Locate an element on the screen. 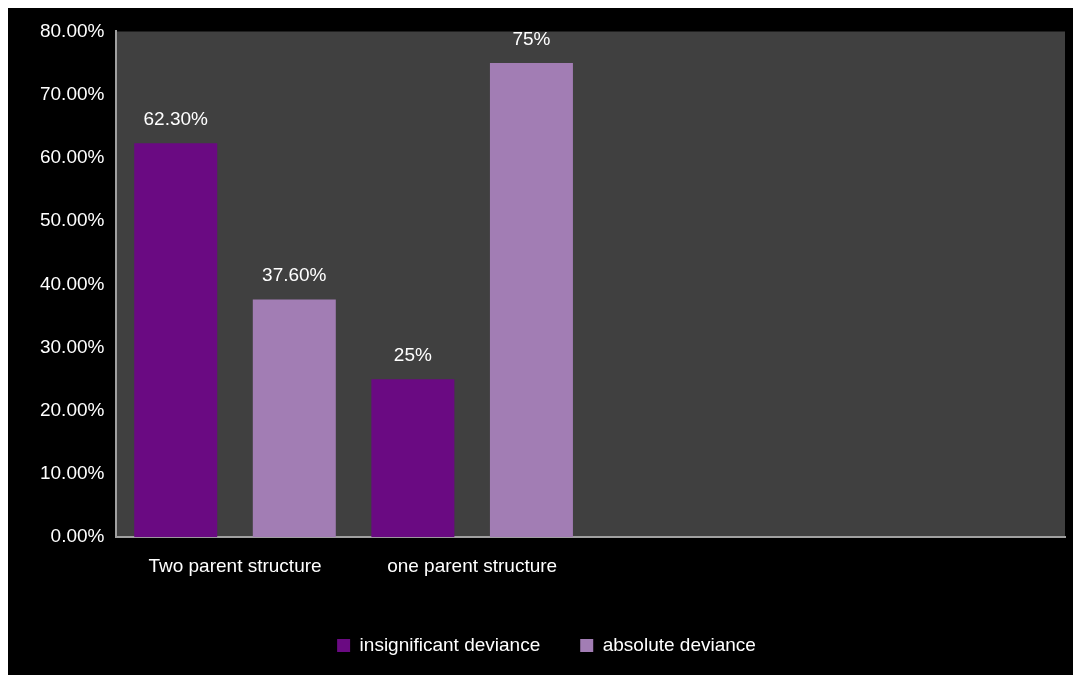  y-tick-label: 30.00% is located at coordinates (72, 346).